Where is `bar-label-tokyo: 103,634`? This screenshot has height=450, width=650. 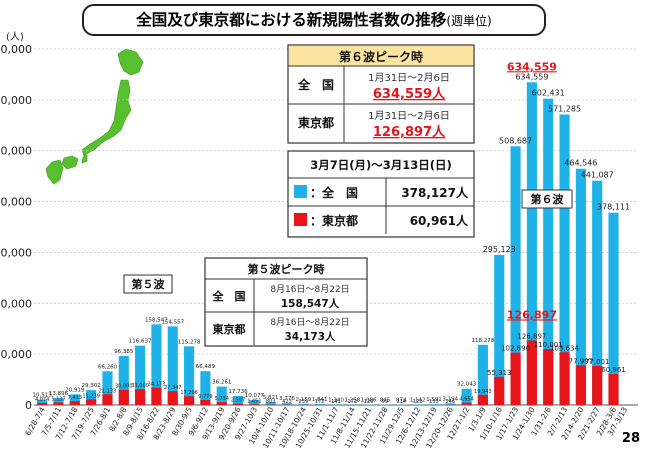
bar-label-tokyo: 103,634 is located at coordinates (564, 348).